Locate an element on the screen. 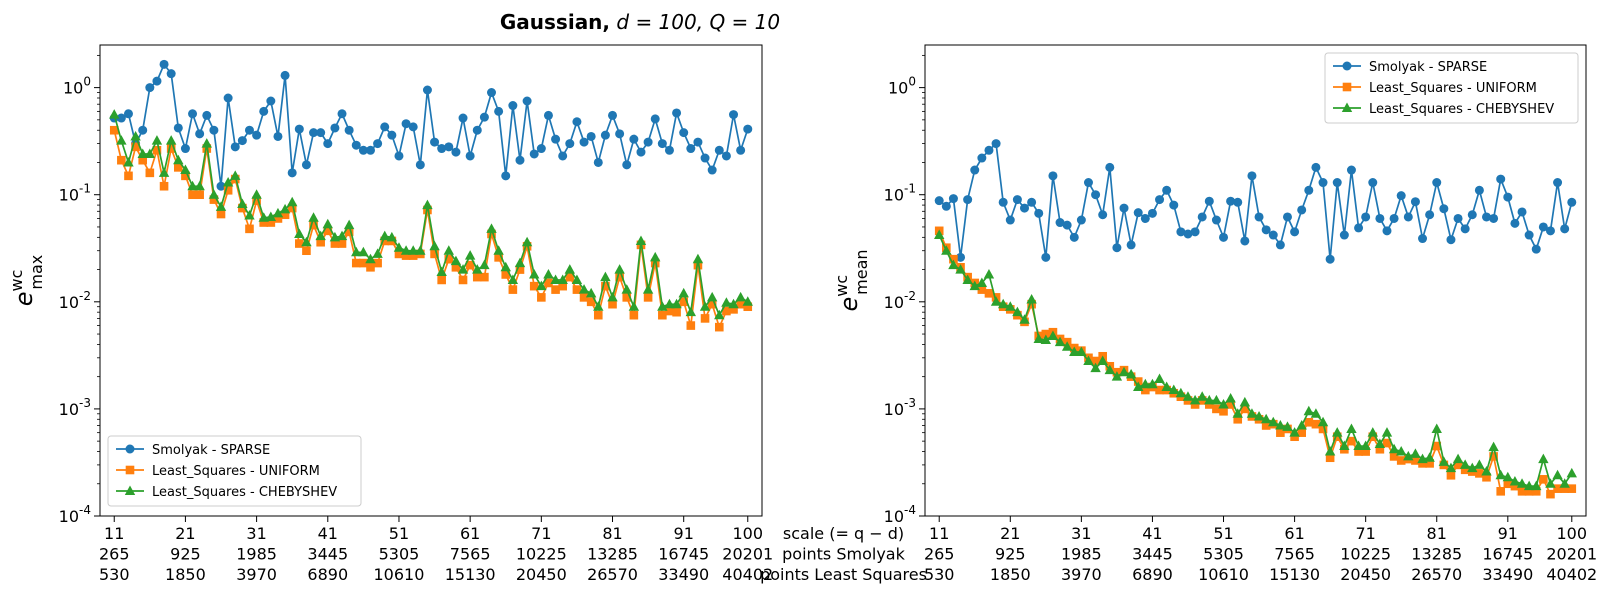 This screenshot has width=1600, height=600. legend-label: Least_Squares - UNIFORM is located at coordinates (1453, 88).